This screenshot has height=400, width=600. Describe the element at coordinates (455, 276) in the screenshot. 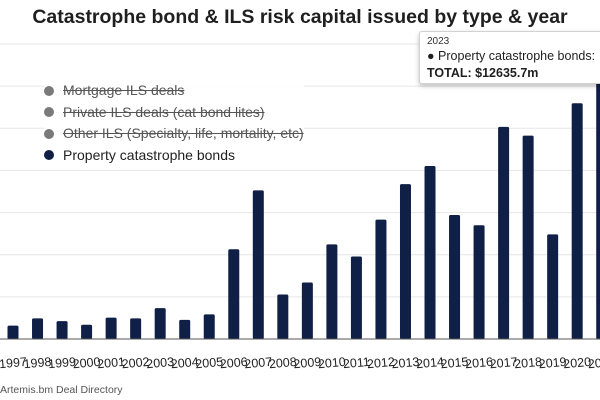

I see `bar-2015` at that location.